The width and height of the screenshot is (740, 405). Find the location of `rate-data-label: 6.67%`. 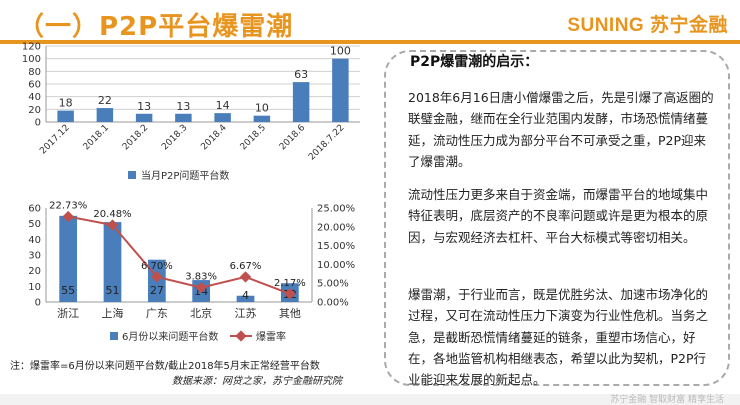

rate-data-label: 6.67% is located at coordinates (246, 266).